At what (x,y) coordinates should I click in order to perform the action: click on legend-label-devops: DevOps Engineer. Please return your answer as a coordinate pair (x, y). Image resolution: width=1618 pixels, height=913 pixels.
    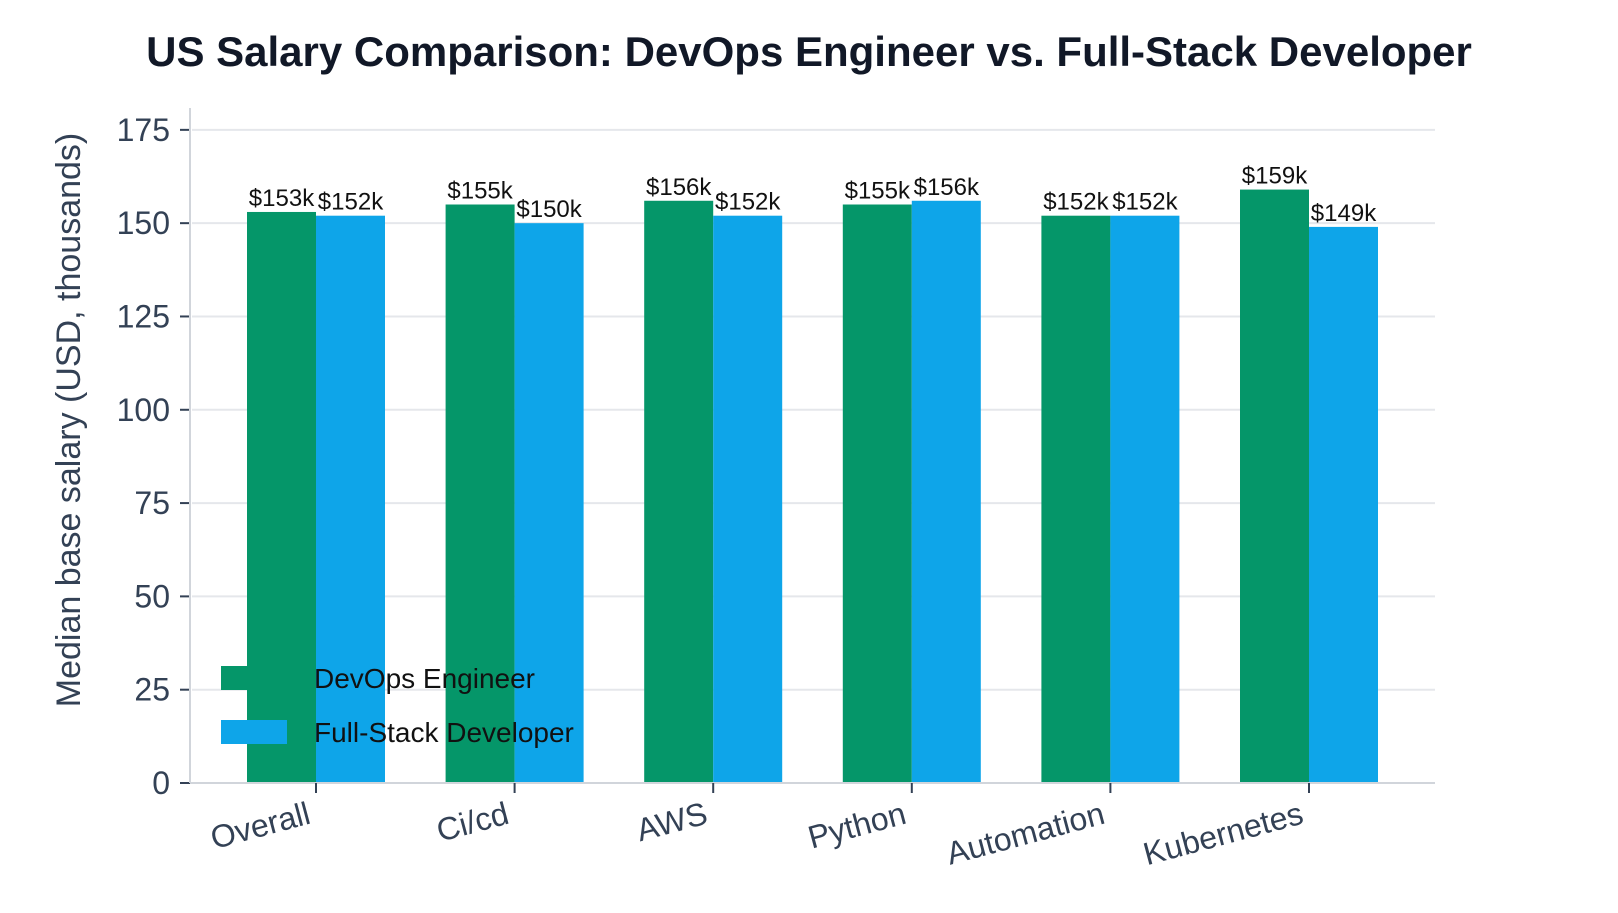
    Looking at the image, I should click on (424, 678).